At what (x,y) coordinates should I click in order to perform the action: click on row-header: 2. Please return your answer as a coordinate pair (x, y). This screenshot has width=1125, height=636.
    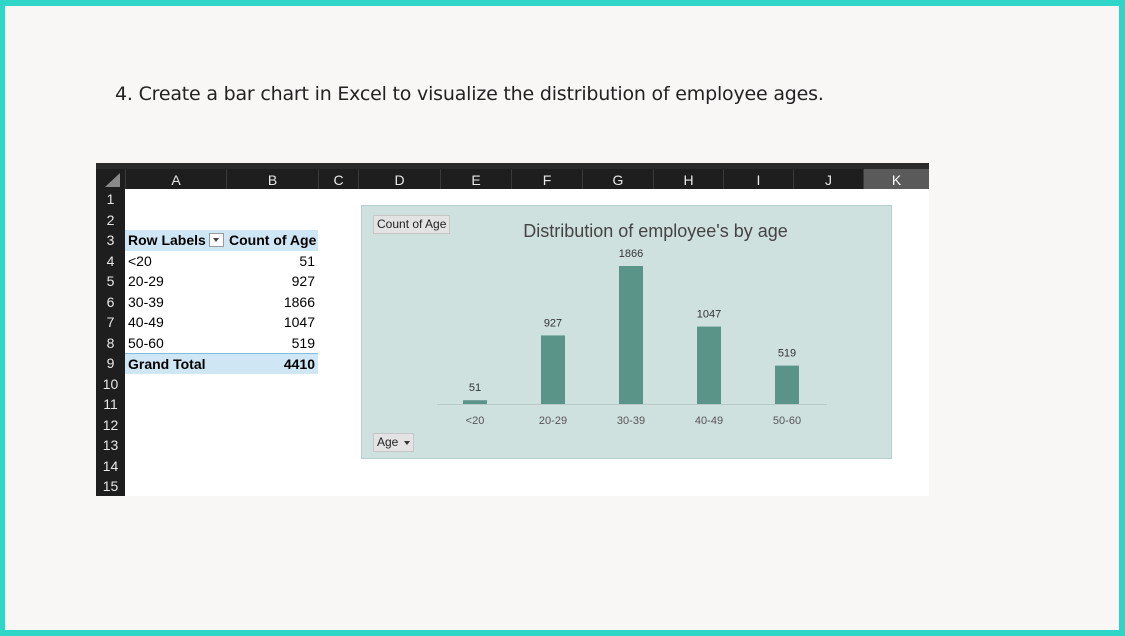
    Looking at the image, I should click on (110, 219).